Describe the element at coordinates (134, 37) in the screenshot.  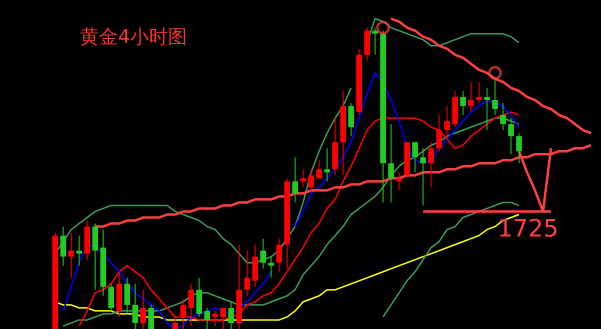
I see `chart-title: 黄金4小时图` at that location.